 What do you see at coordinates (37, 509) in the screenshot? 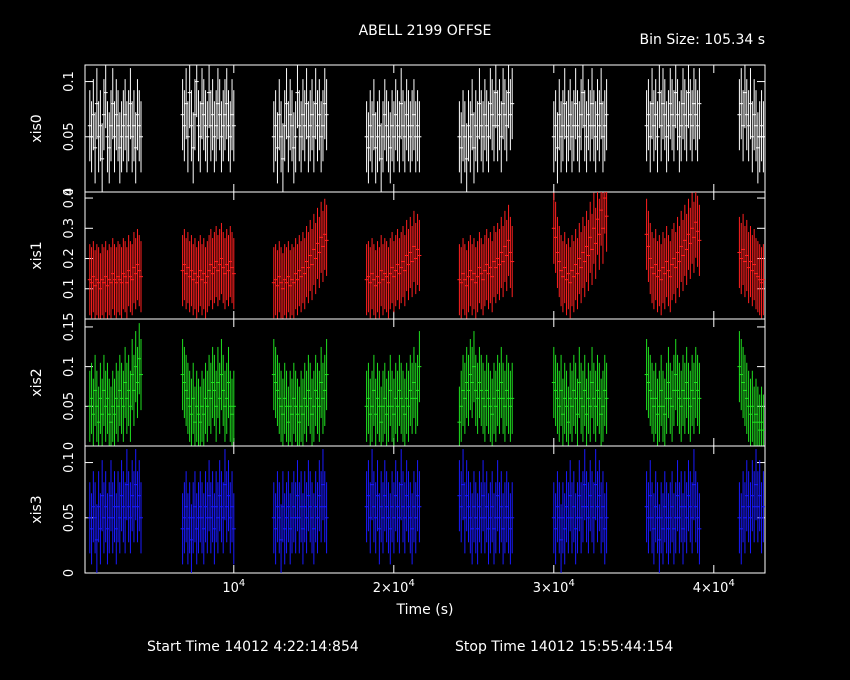
I see `panel-label-xis3: xis3` at bounding box center [37, 509].